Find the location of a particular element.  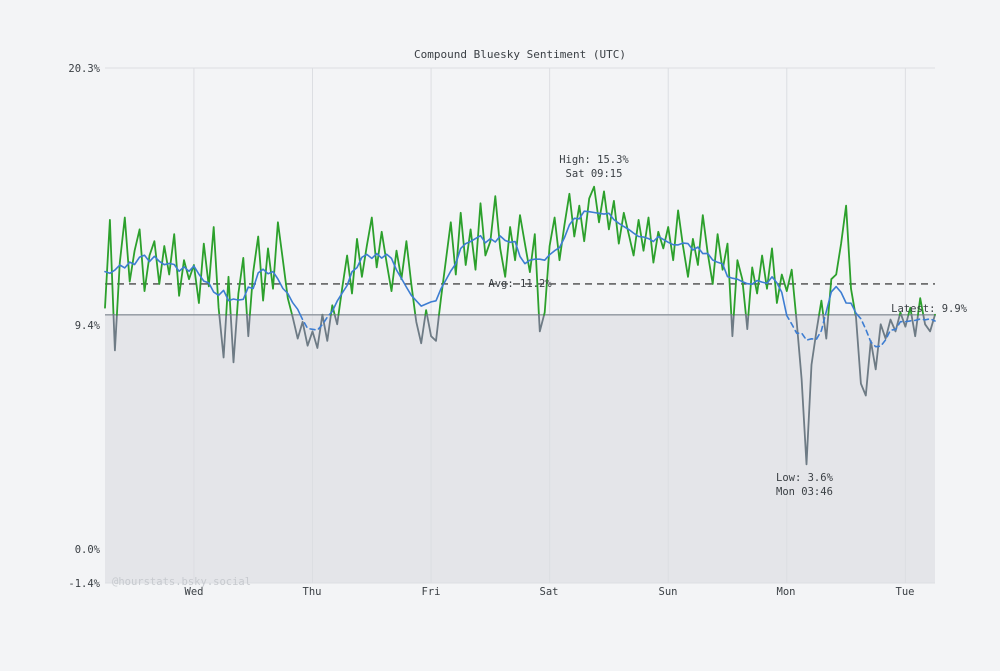

x-tick-thu: Thu is located at coordinates (312, 592).